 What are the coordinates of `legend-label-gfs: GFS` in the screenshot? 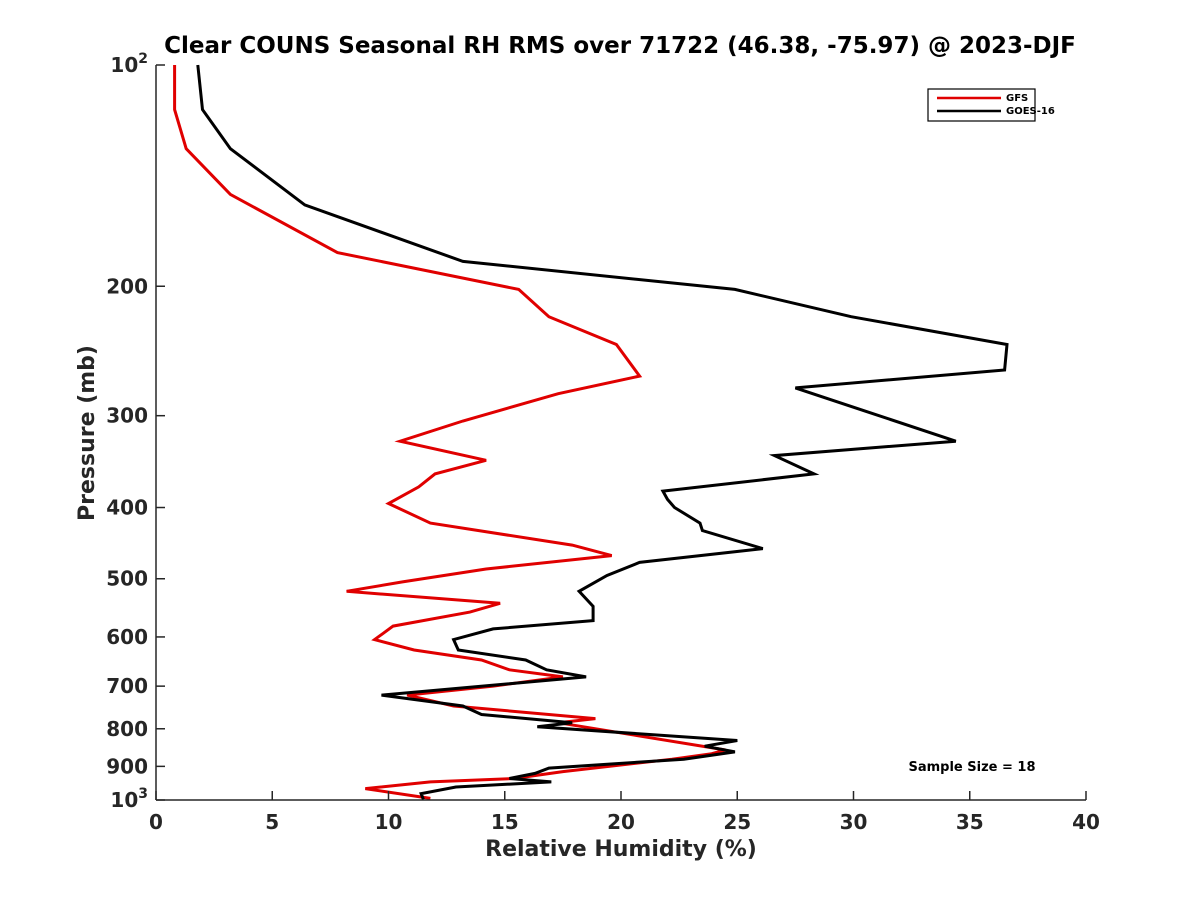 It's located at (1017, 98).